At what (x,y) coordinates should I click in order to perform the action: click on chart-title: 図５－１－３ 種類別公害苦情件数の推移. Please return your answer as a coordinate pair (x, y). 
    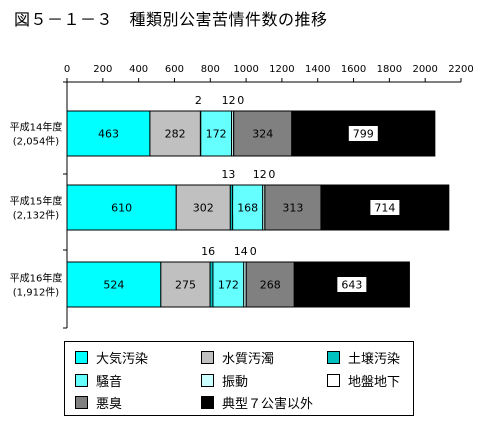
    Looking at the image, I should click on (171, 19).